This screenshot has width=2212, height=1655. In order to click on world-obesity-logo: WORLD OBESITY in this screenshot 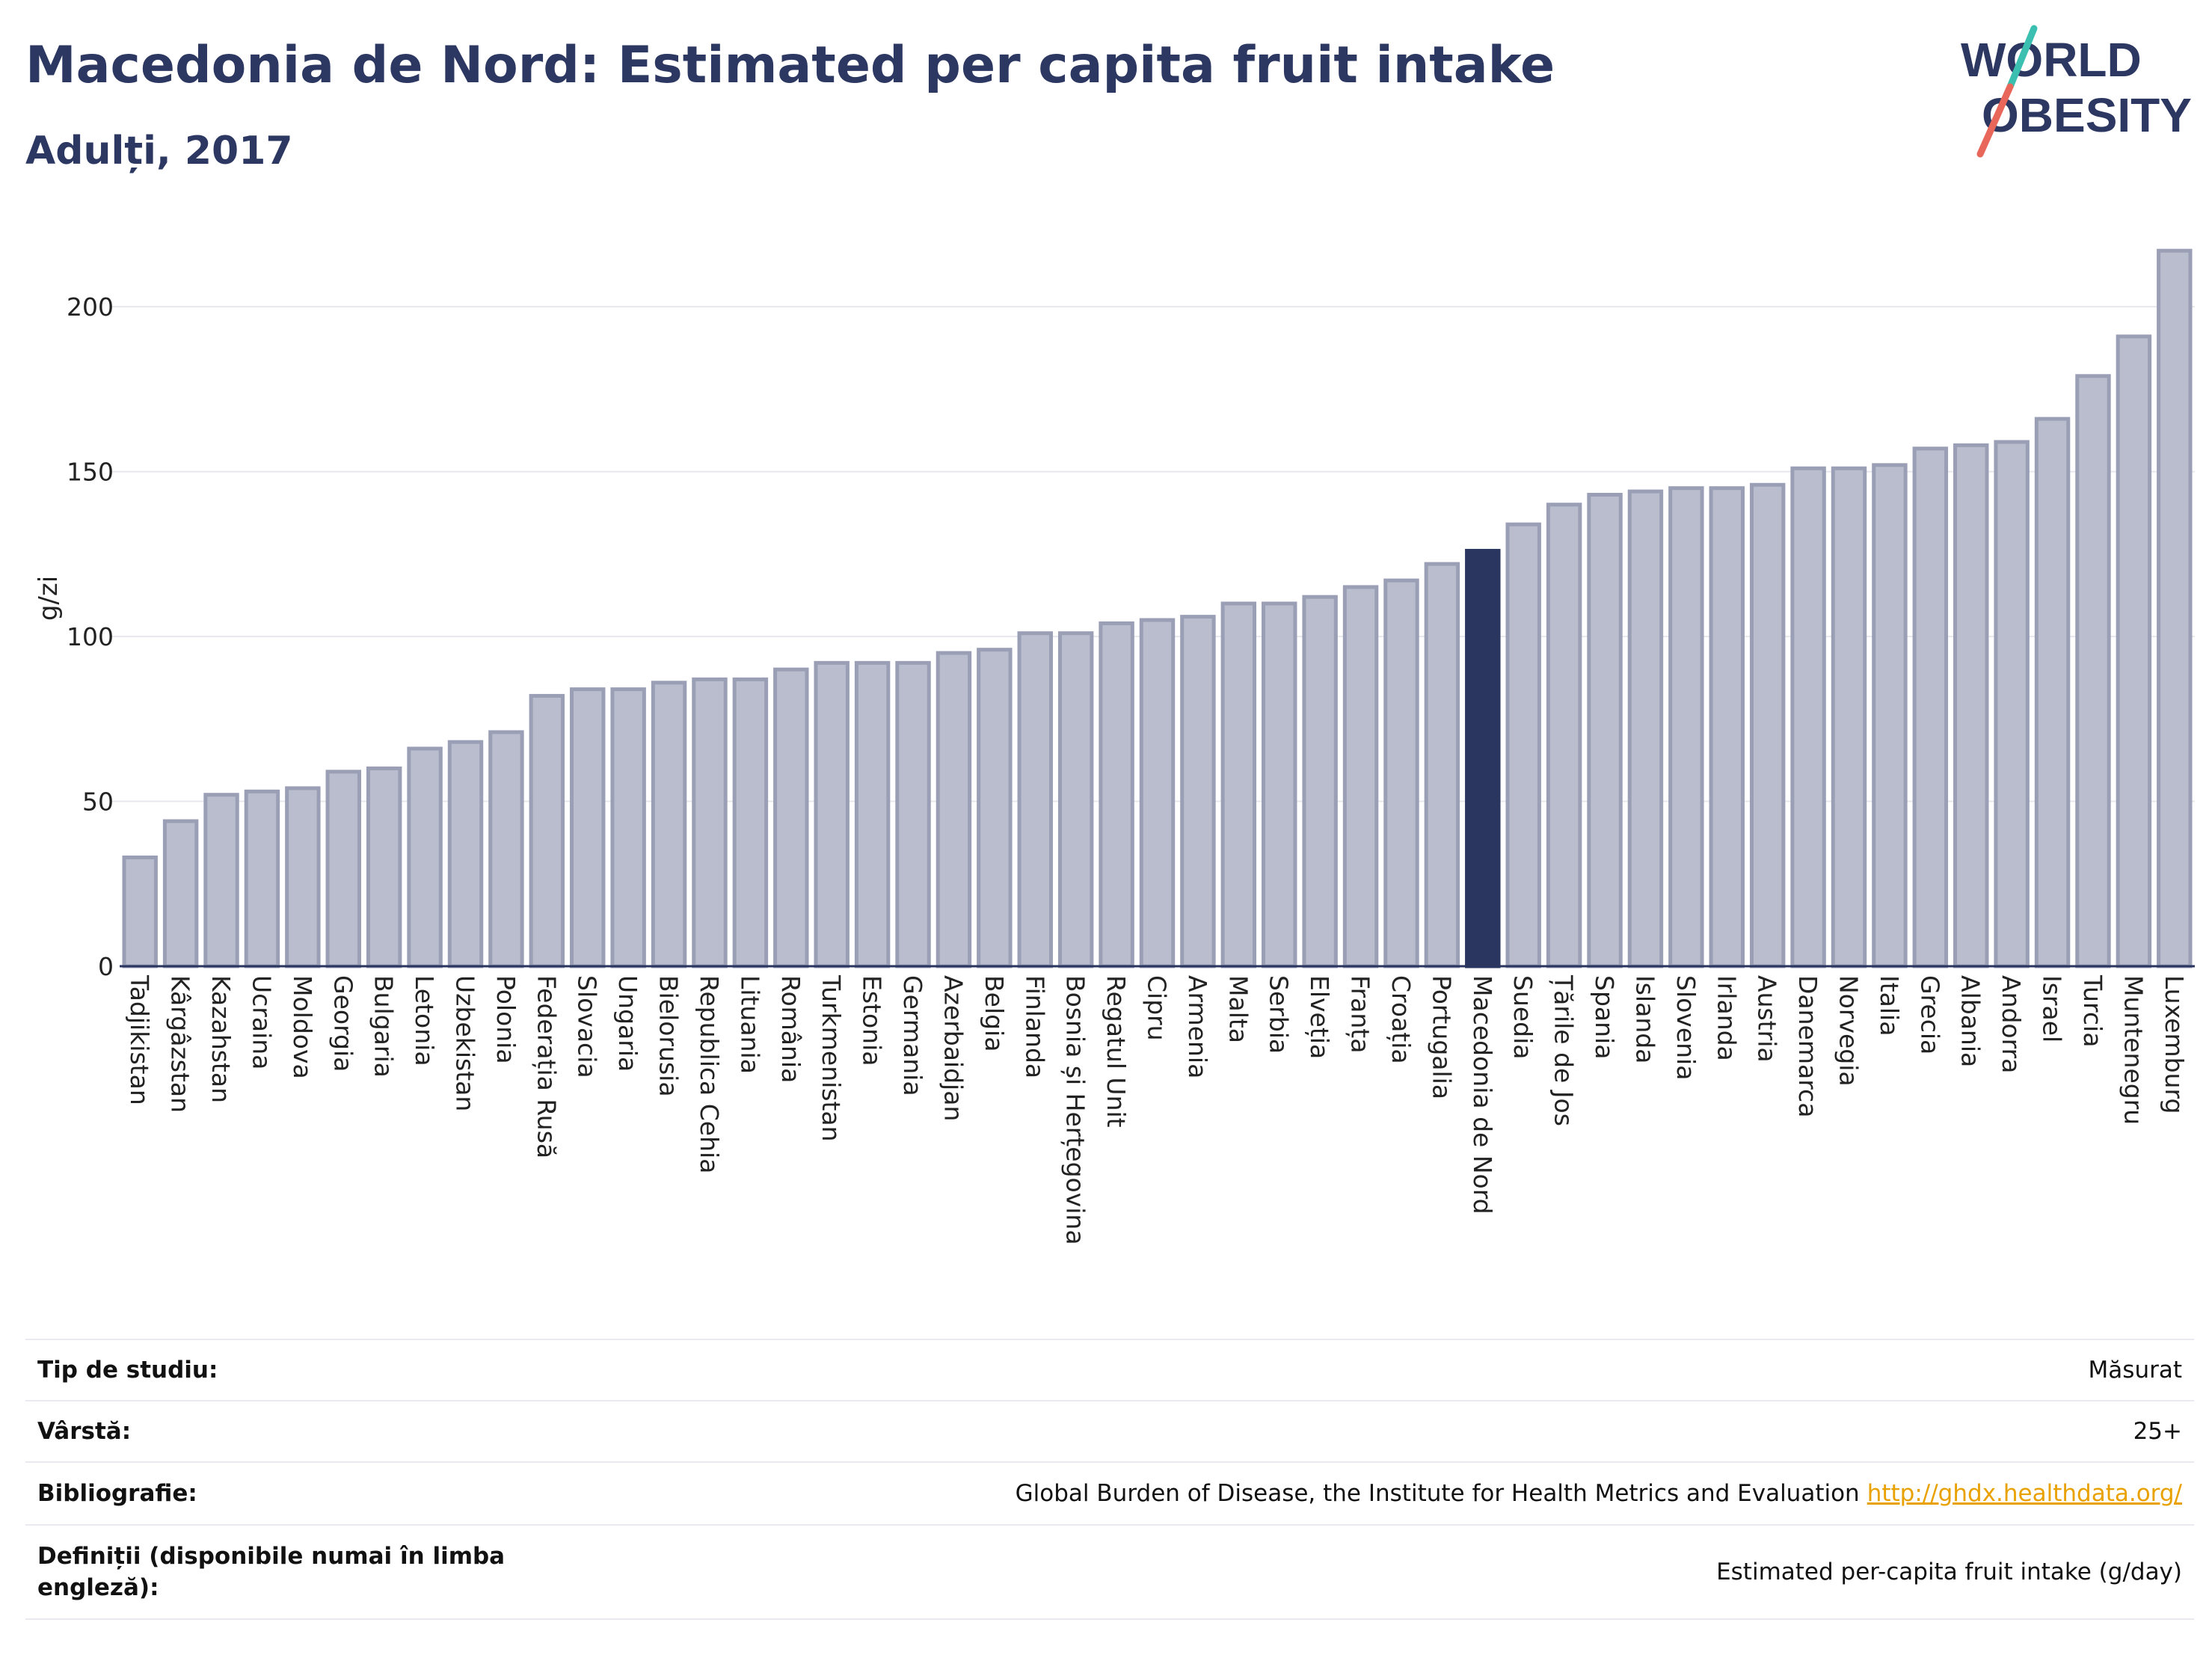, I will do `click(2076, 91)`.